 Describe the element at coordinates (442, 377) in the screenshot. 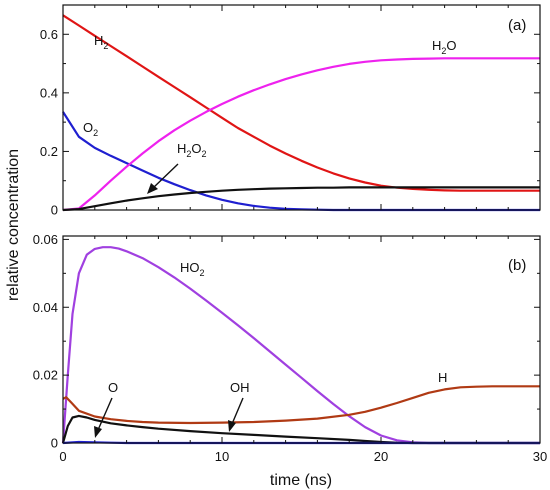

I see `label-h: H` at that location.